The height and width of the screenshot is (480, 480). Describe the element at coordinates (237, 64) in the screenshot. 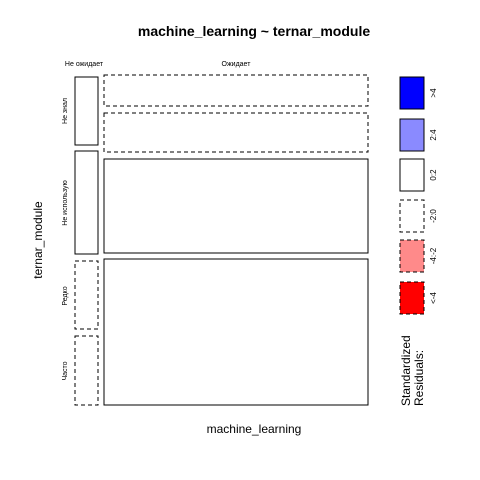

I see `x-tick-label-1: Ожидает` at that location.